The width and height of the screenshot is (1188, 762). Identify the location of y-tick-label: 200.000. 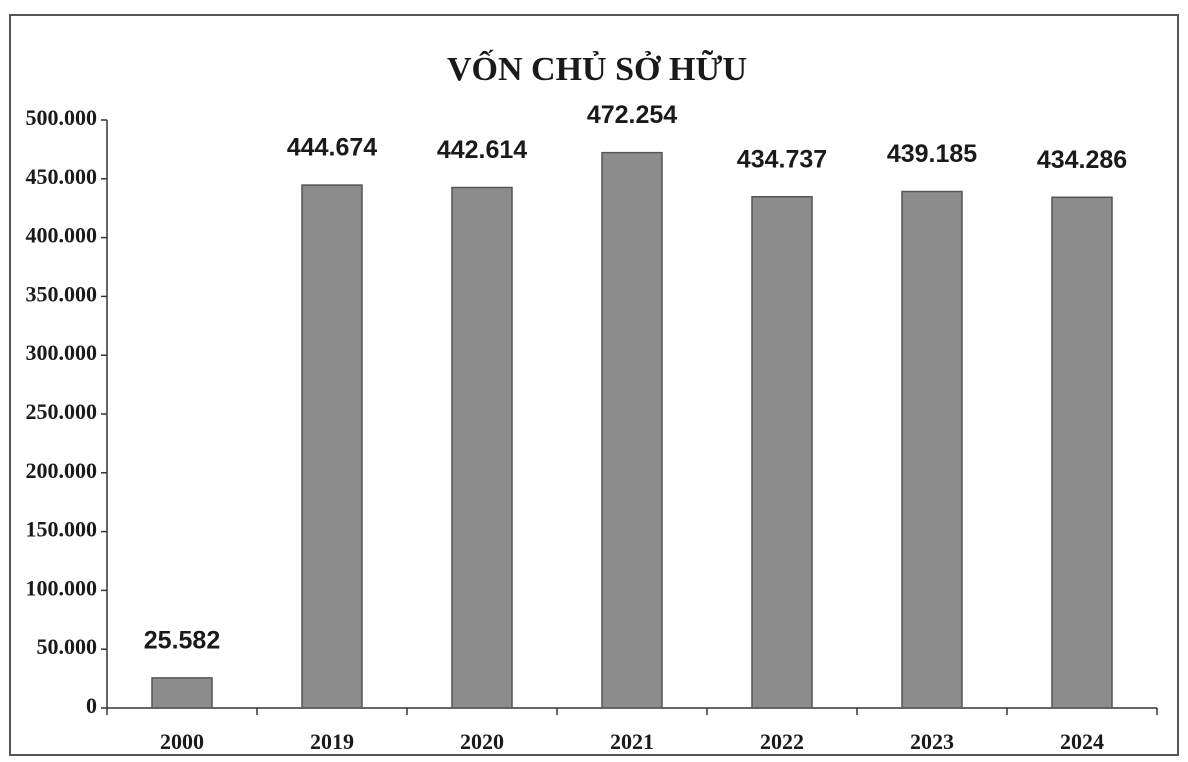
(62, 470).